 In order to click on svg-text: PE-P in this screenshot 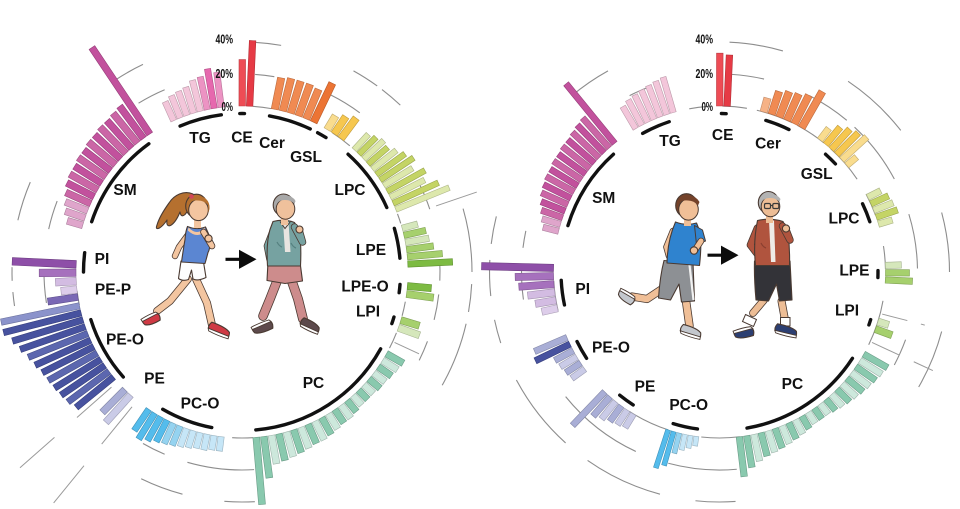, I will do `click(113, 290)`.